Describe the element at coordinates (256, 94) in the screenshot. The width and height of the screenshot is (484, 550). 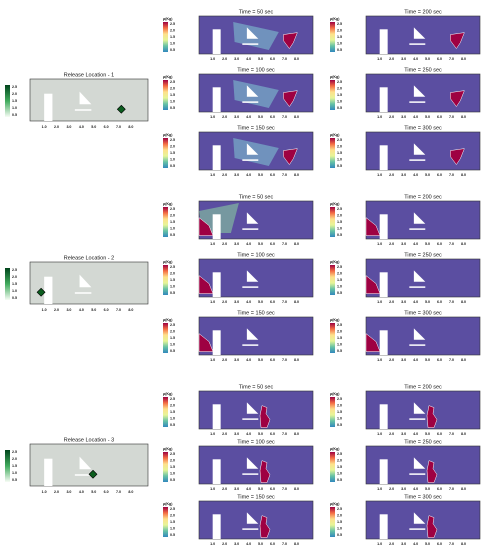
I see `plume-spread` at that location.